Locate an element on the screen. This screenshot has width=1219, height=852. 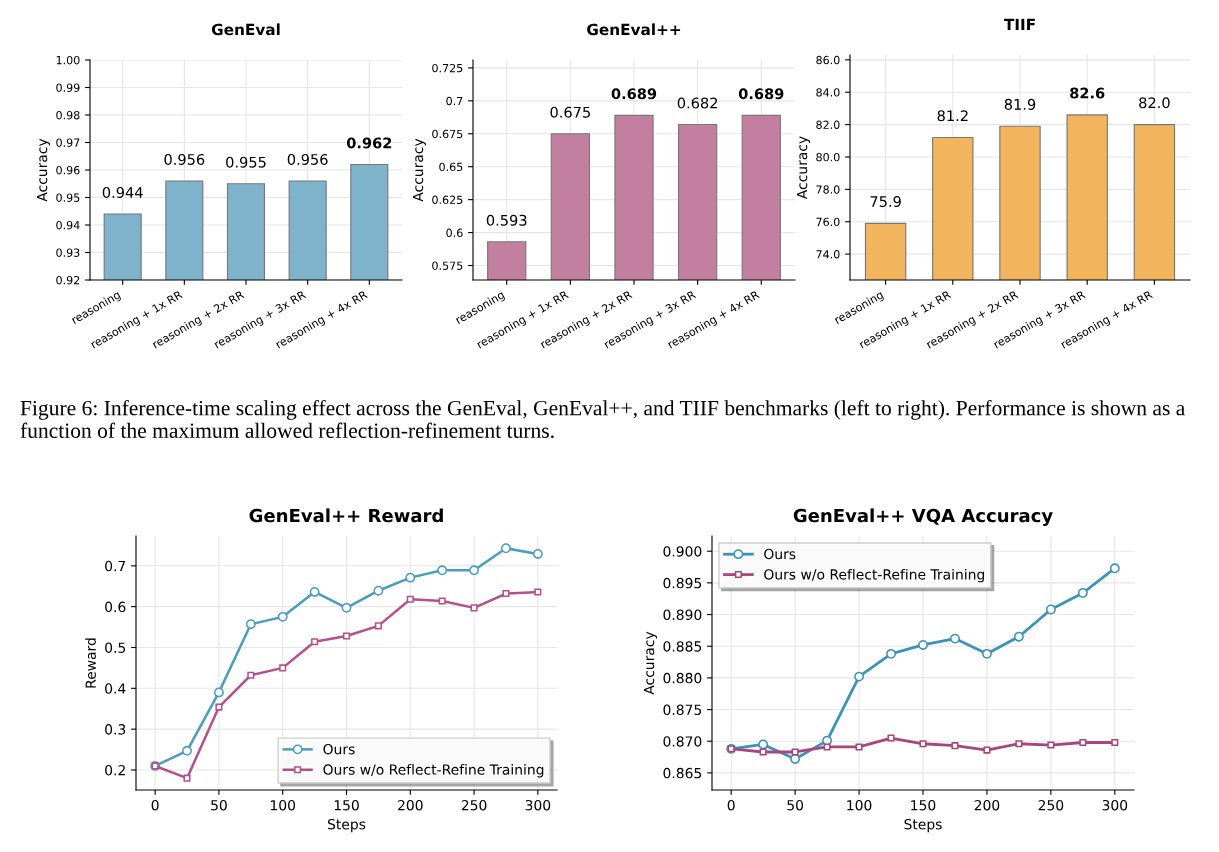
y-tick-label: 0.865 is located at coordinates (682, 773).